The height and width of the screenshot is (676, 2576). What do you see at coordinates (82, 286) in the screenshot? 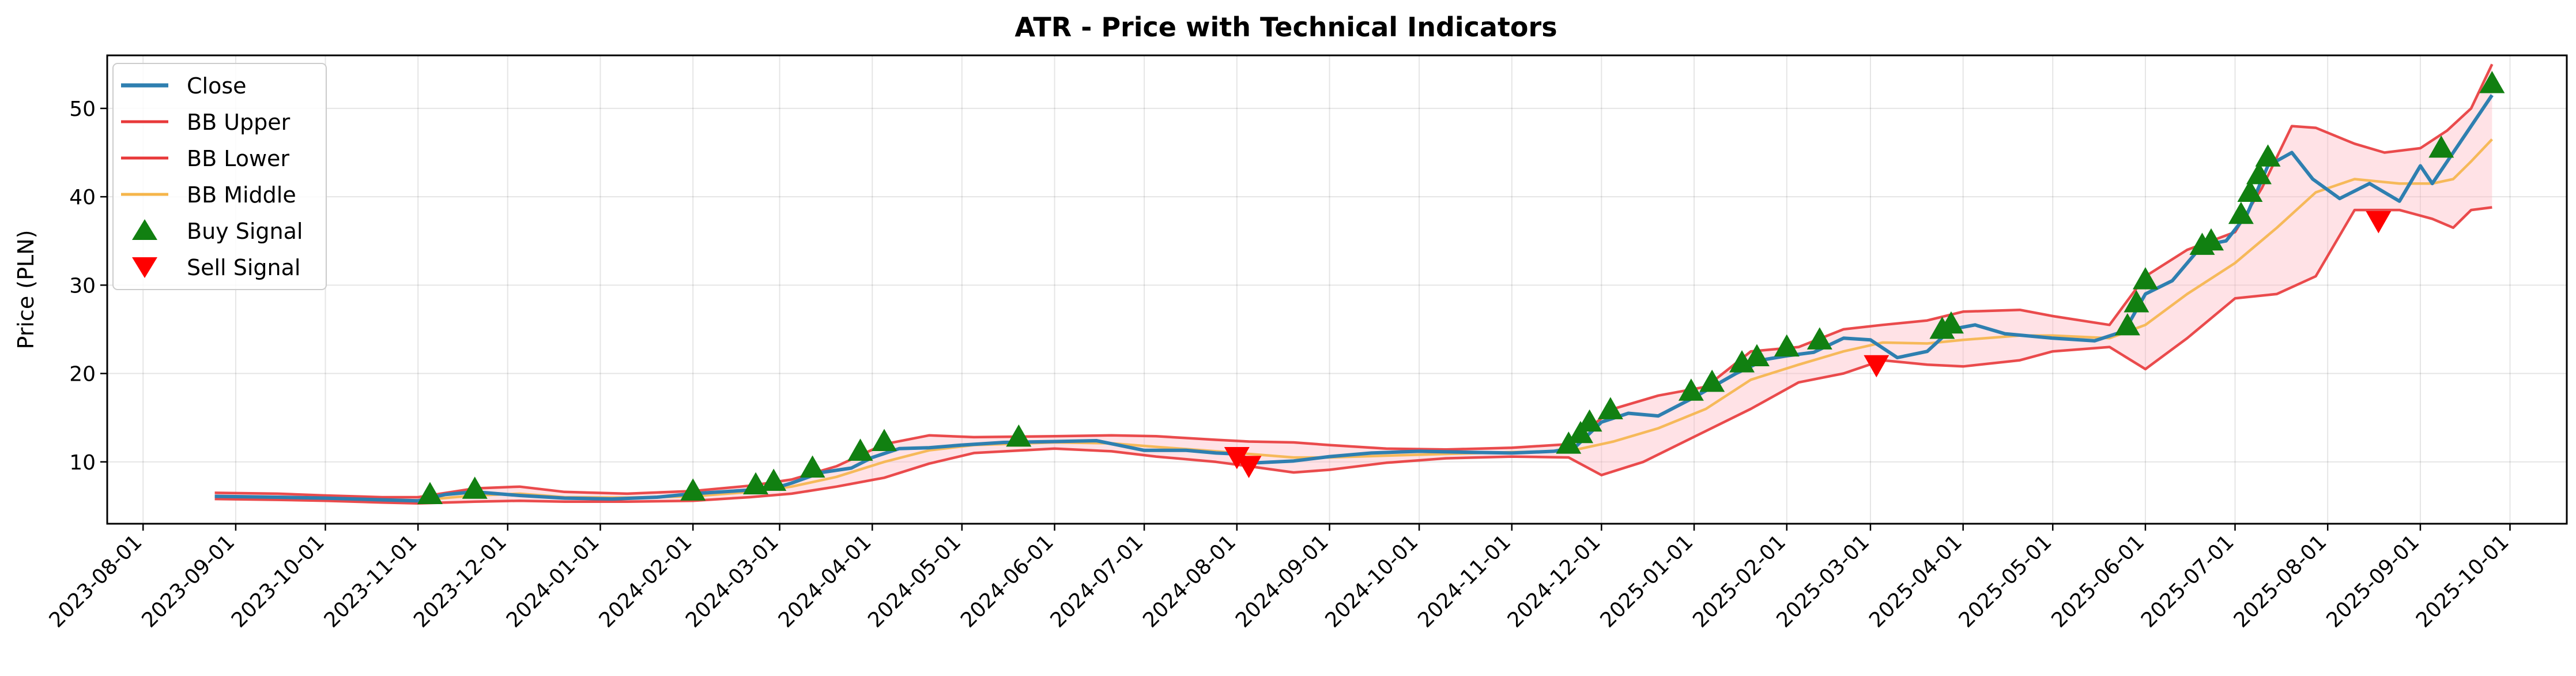
I see `y-tick-label: 30` at bounding box center [82, 286].